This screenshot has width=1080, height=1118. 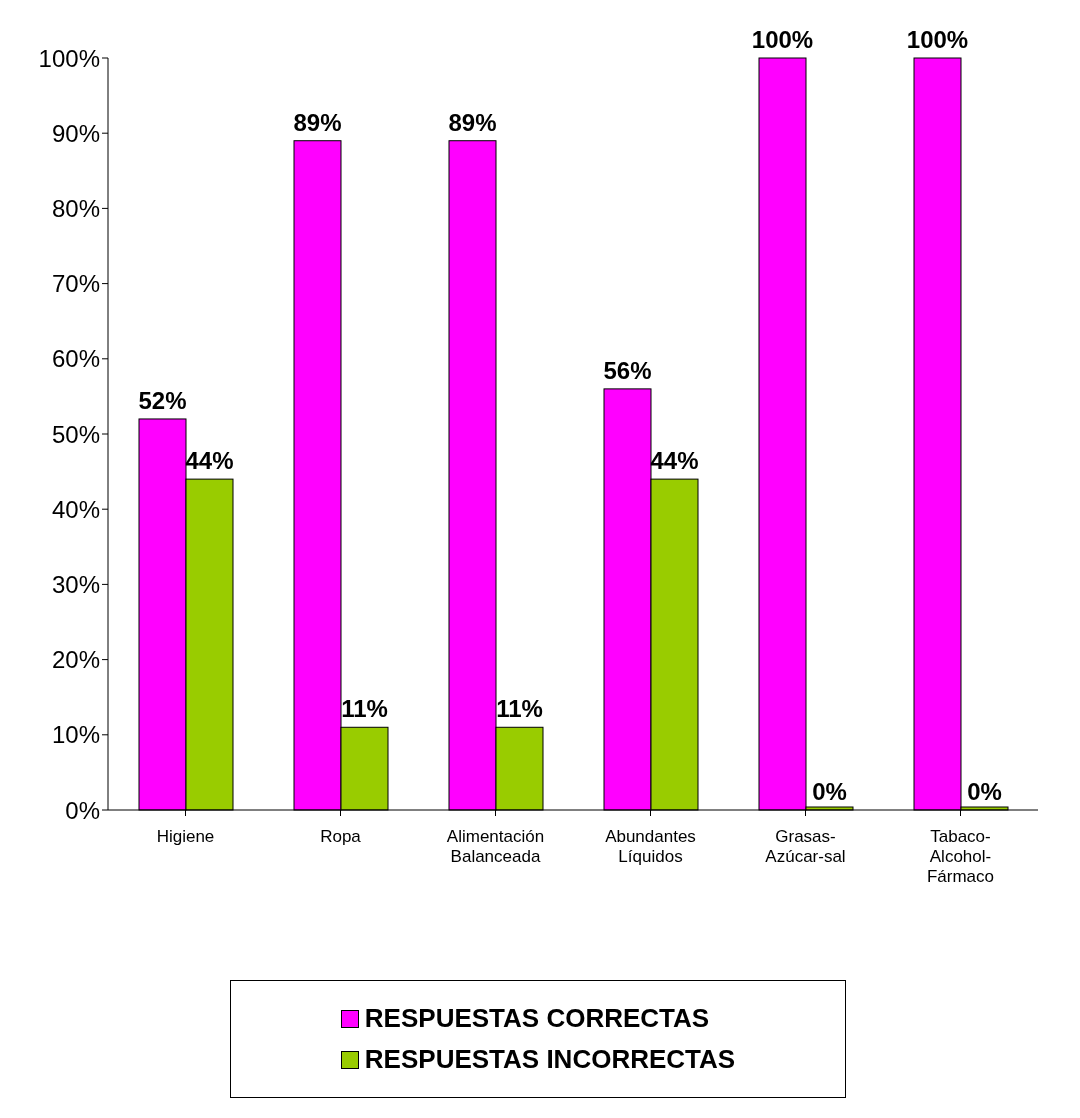 What do you see at coordinates (627, 370) in the screenshot?
I see `data-label: 56%` at bounding box center [627, 370].